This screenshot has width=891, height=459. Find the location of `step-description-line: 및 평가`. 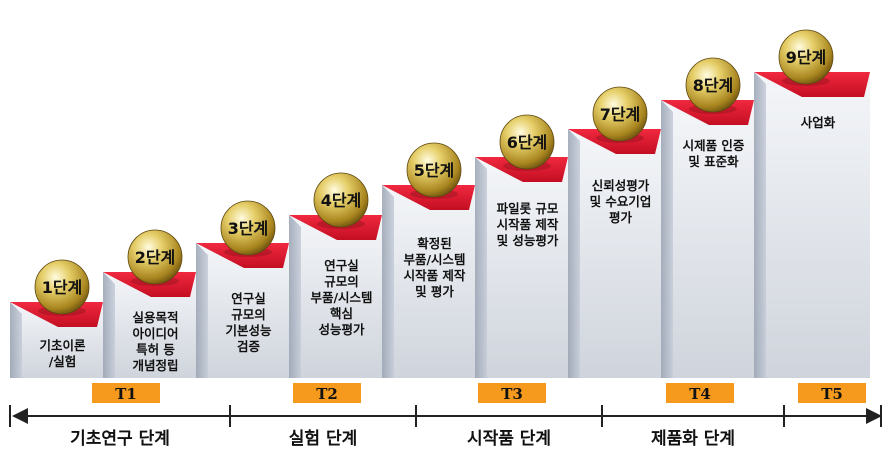

step-description-line: 및 평가 is located at coordinates (434, 291).